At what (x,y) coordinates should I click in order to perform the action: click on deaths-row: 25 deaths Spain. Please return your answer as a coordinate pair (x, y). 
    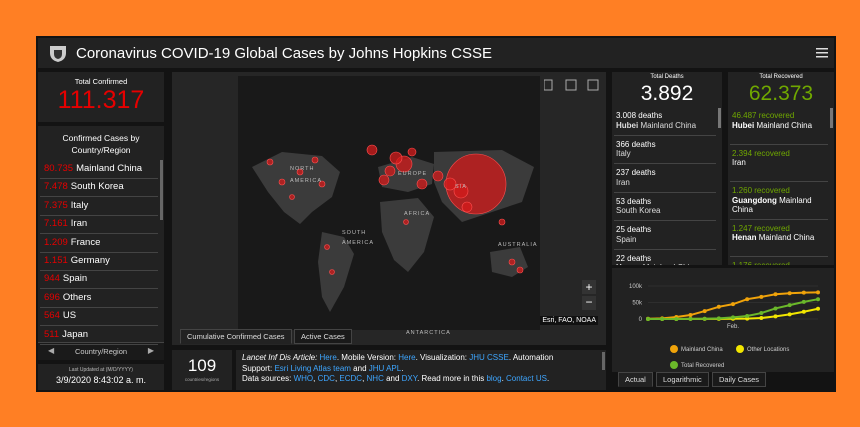
    Looking at the image, I should click on (665, 236).